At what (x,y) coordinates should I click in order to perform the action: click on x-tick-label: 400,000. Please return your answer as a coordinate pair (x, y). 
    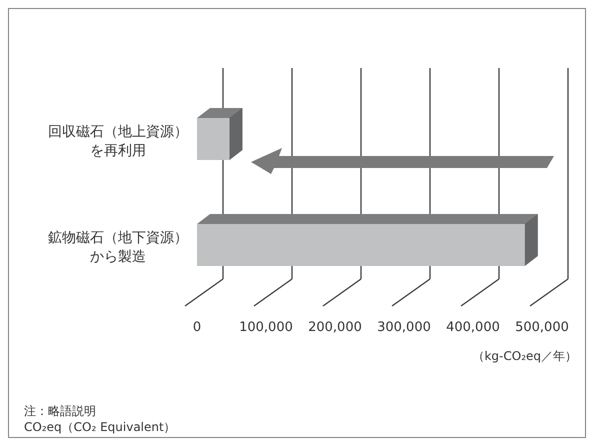
    Looking at the image, I should click on (473, 327).